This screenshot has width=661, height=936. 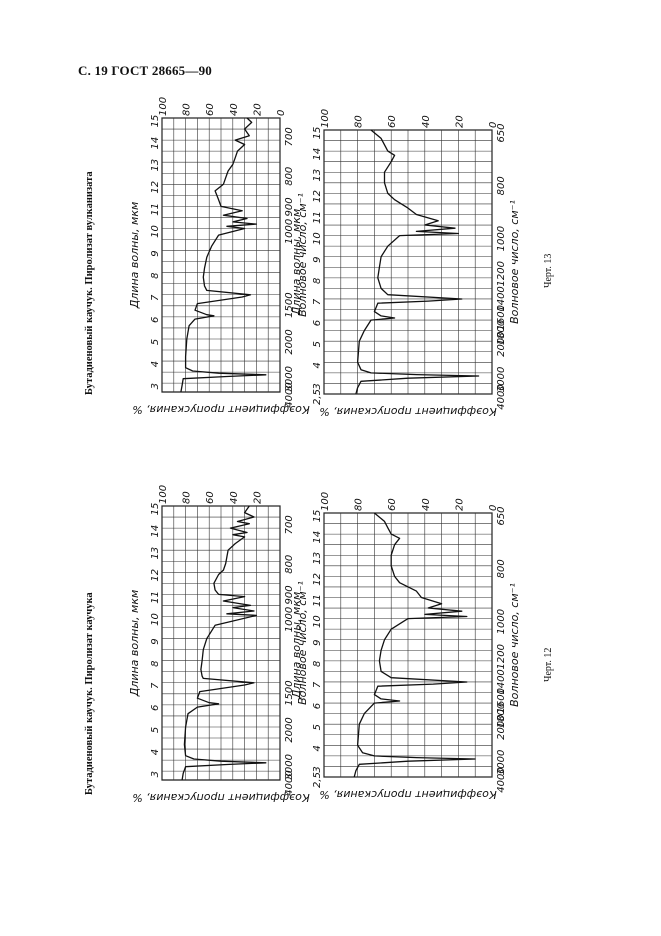 I want to click on tick-label-wavenumber: 1200, so click(x=501, y=273).